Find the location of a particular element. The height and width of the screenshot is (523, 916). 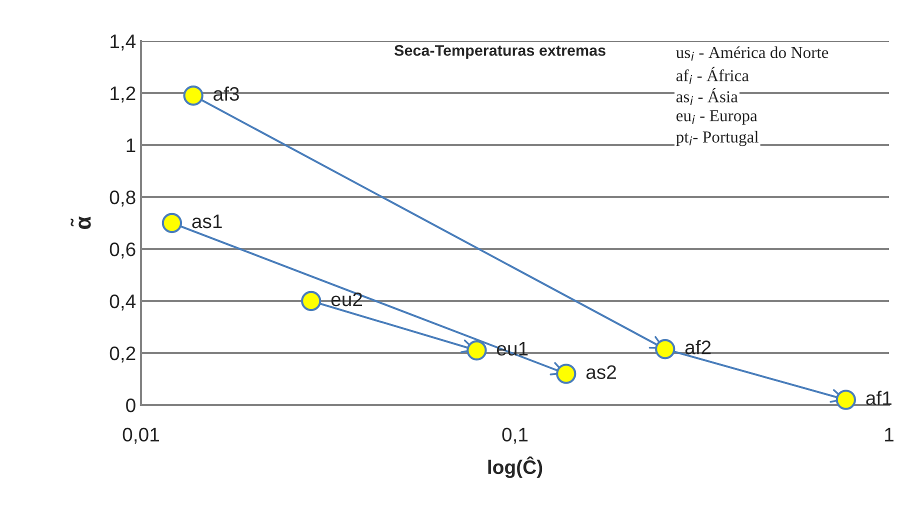

annotation: eu$_{i}$ - Europa is located at coordinates (717, 117).